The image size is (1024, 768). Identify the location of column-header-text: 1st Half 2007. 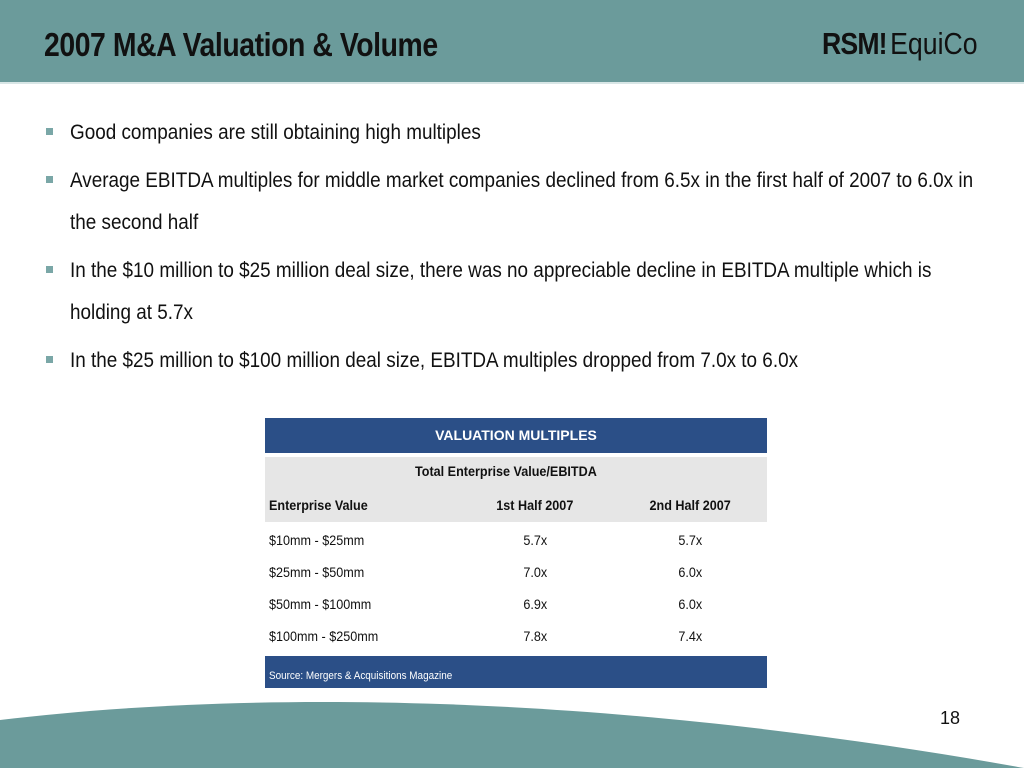
(535, 505).